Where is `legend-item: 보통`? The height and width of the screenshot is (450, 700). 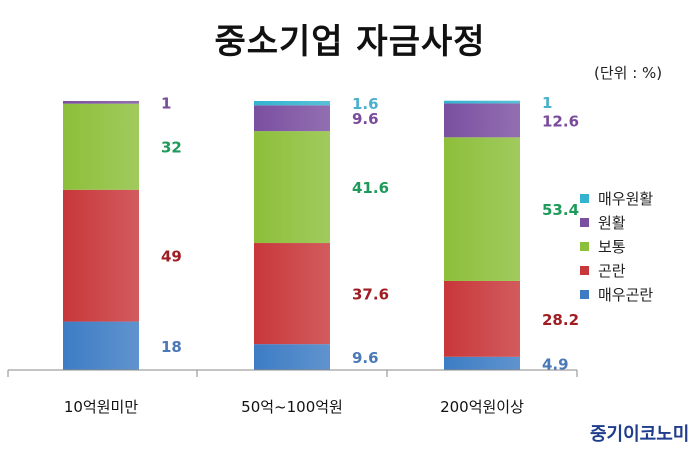
legend-item: 보통 is located at coordinates (616, 246).